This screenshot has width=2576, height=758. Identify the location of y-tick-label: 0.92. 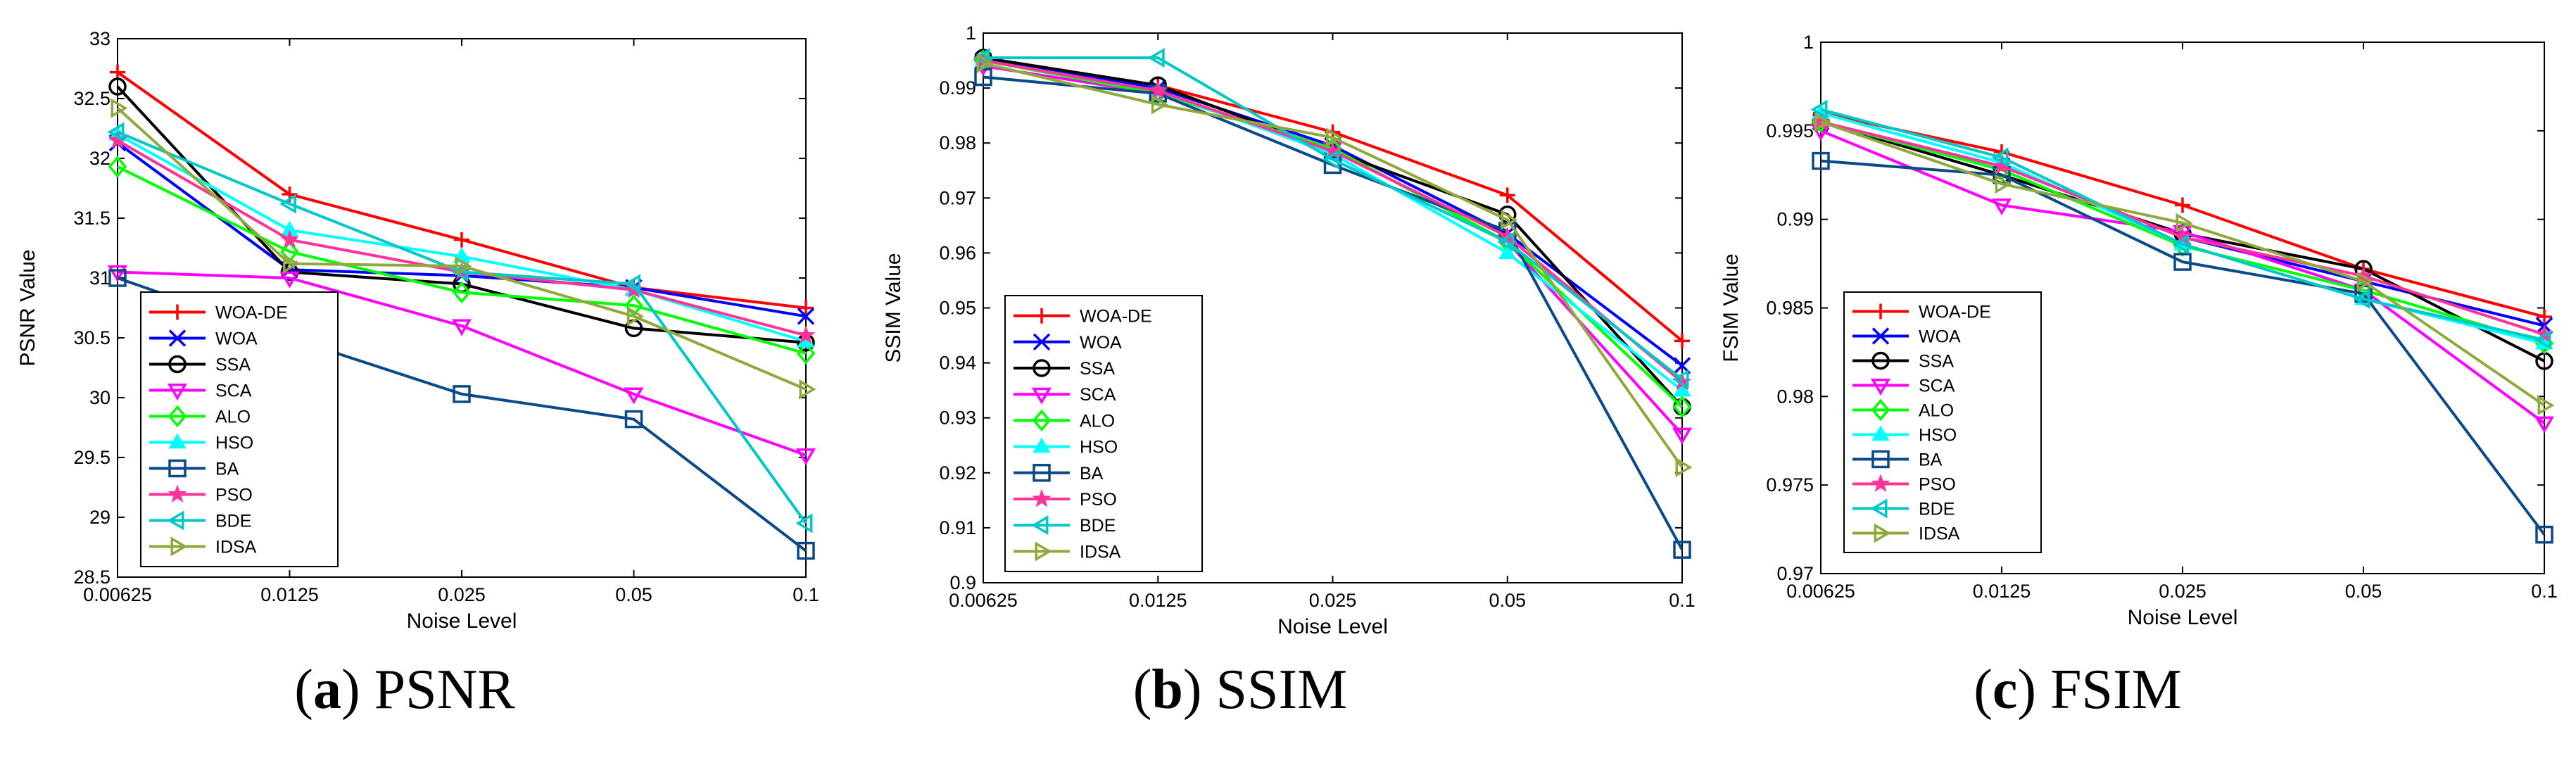
(957, 473).